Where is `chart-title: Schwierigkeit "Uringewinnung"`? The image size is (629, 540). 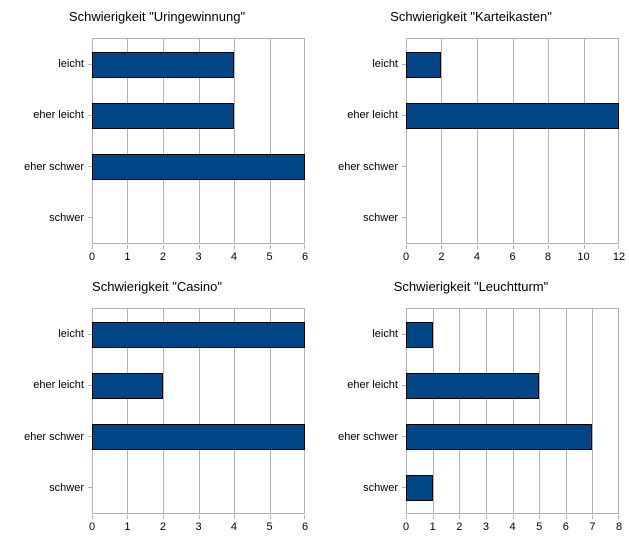
chart-title: Schwierigkeit "Uringewinnung" is located at coordinates (157, 16).